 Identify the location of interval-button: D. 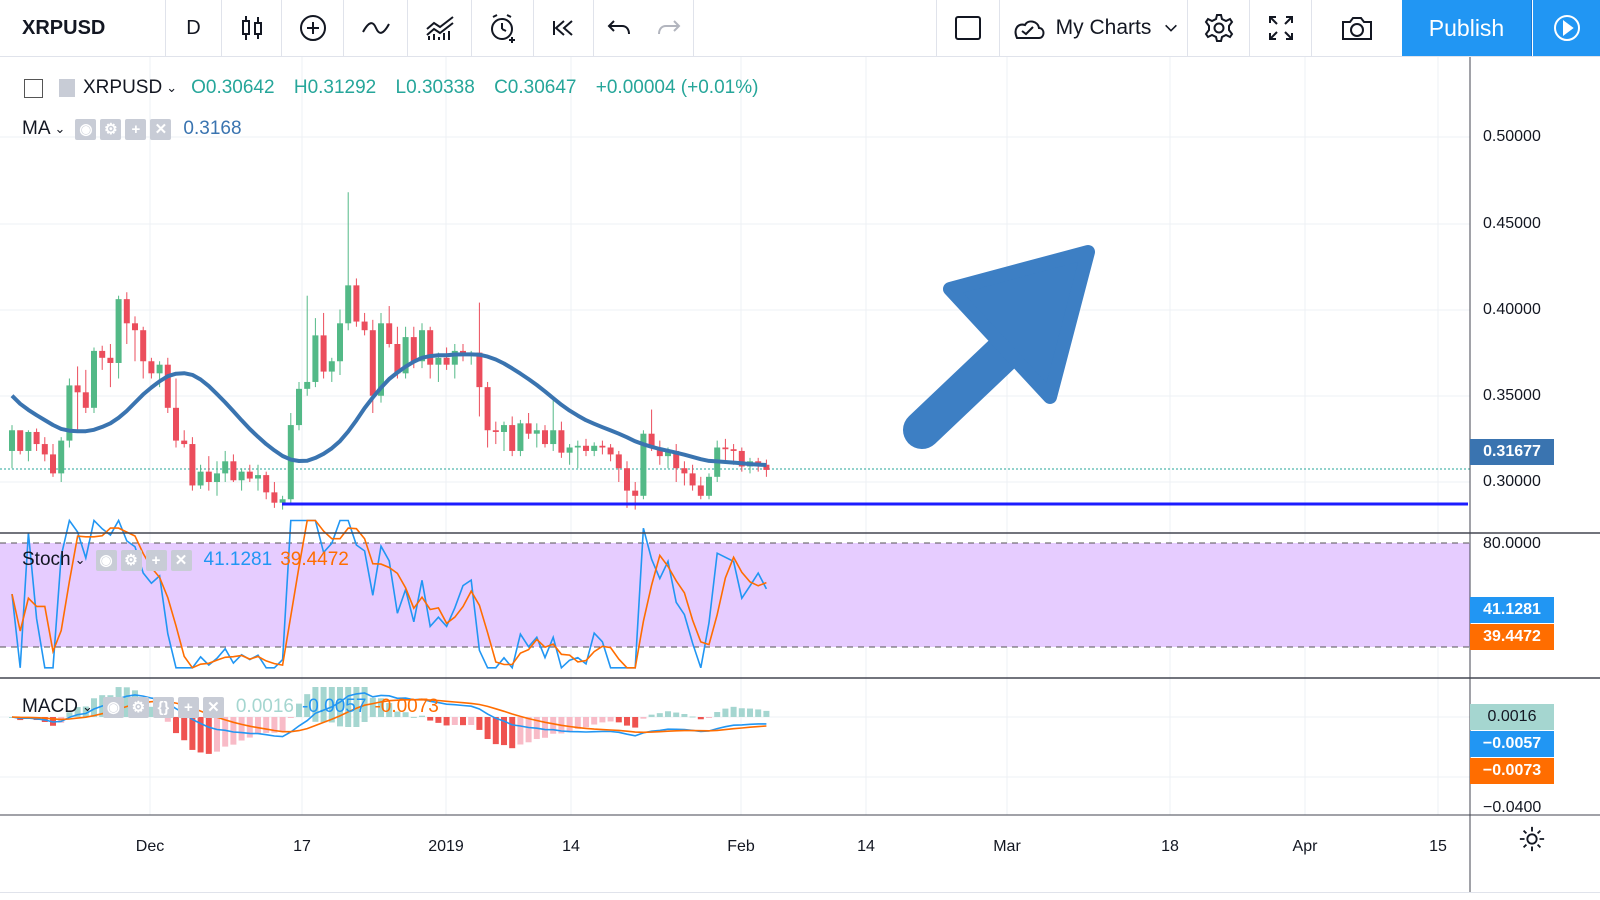
(194, 28).